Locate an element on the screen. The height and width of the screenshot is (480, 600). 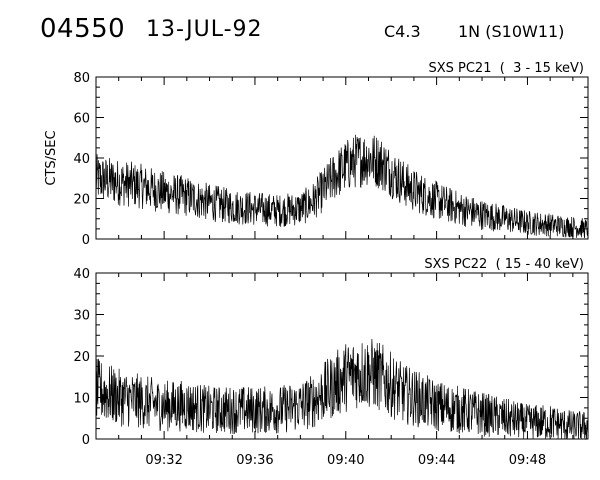
y-axis-label: CTS/SEC is located at coordinates (51, 157).